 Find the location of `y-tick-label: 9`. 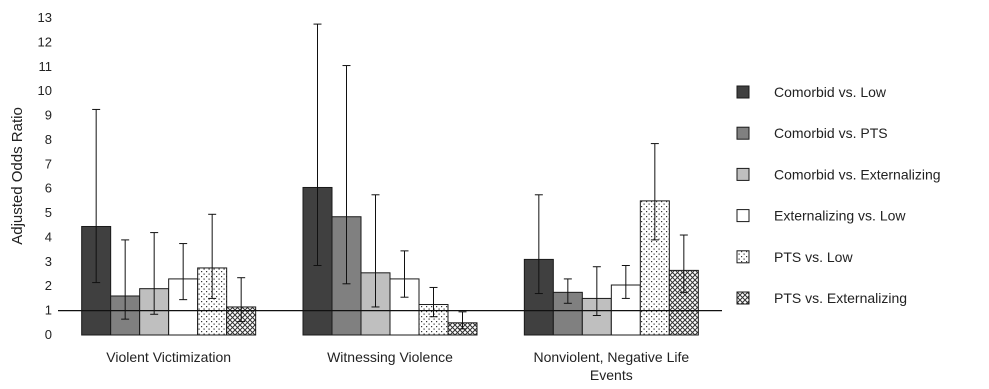

y-tick-label: 9 is located at coordinates (48, 115).